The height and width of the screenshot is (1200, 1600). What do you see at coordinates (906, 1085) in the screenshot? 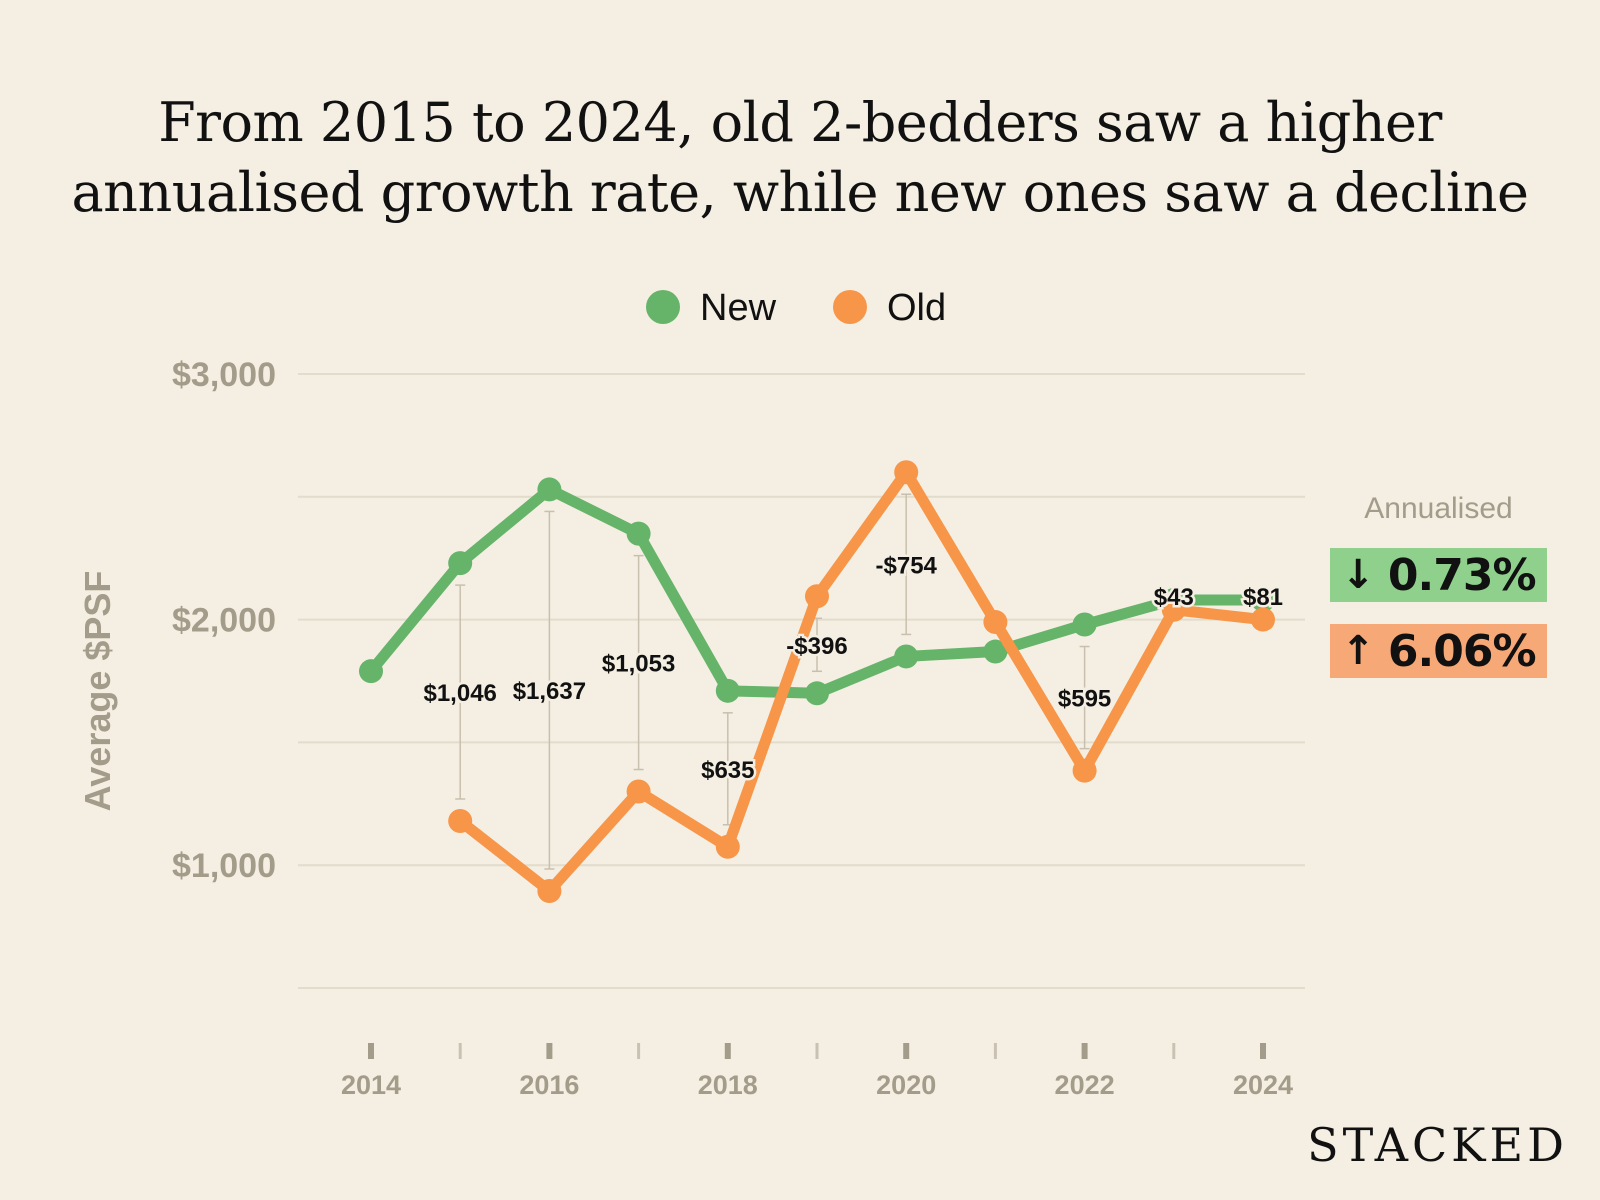
I see `x-tick-label: 2020` at bounding box center [906, 1085].